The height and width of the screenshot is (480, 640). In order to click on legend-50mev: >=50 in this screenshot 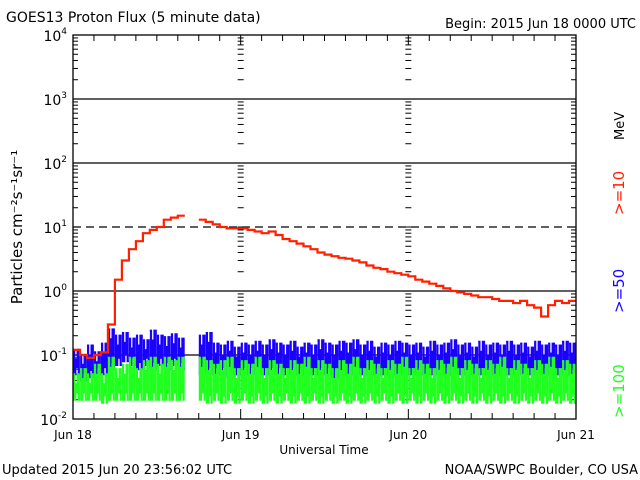, I will do `click(619, 291)`.